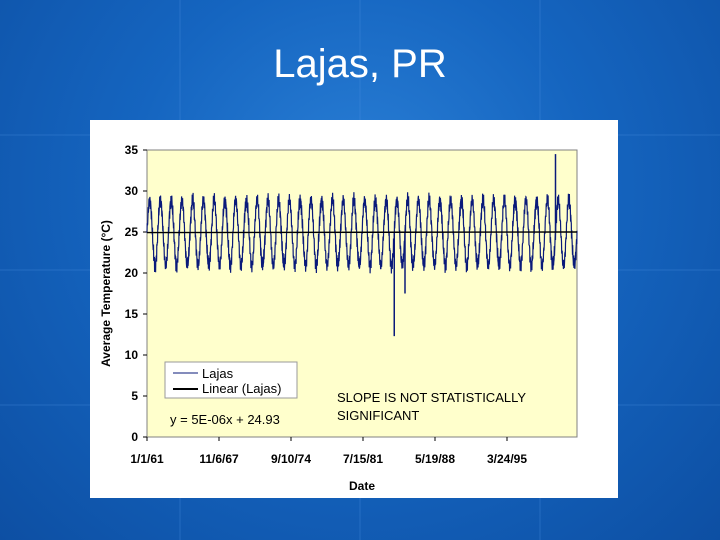 The height and width of the screenshot is (540, 720). Describe the element at coordinates (134, 396) in the screenshot. I see `y-tick-label: 5` at that location.